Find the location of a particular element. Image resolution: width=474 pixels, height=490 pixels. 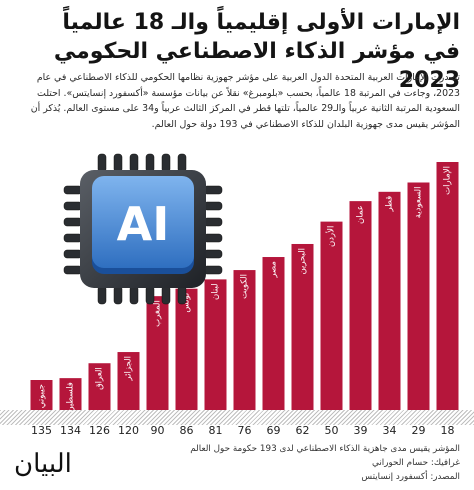

value-label-12: 126 is located at coordinates (99, 430).